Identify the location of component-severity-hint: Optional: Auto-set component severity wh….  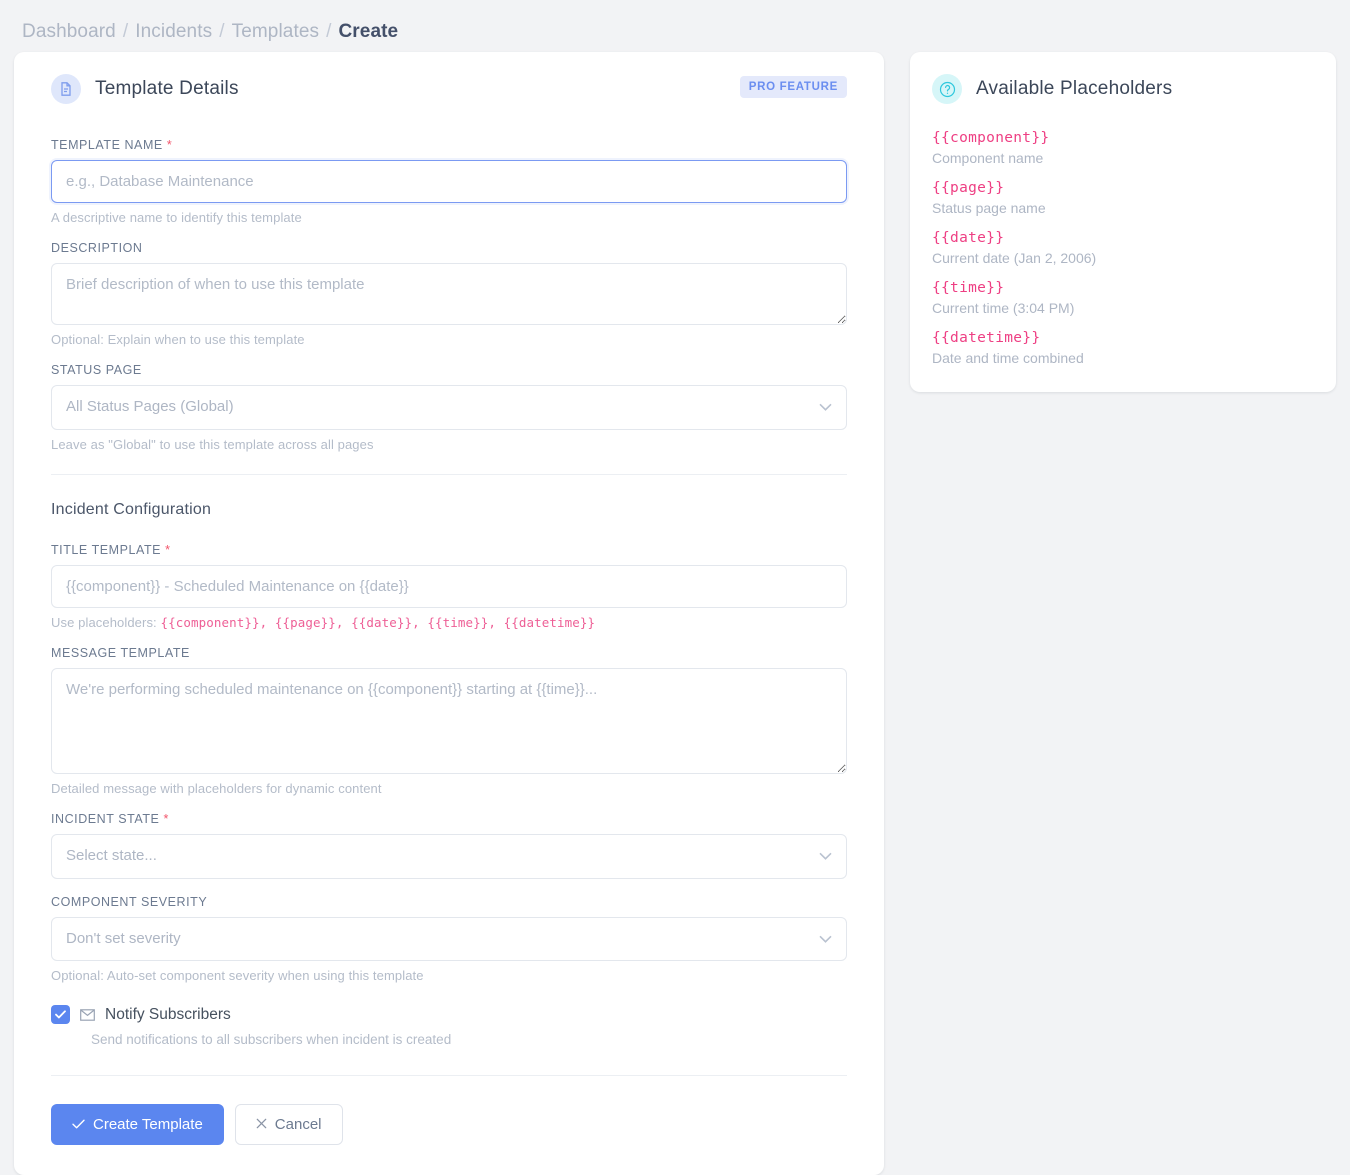
(237, 976).